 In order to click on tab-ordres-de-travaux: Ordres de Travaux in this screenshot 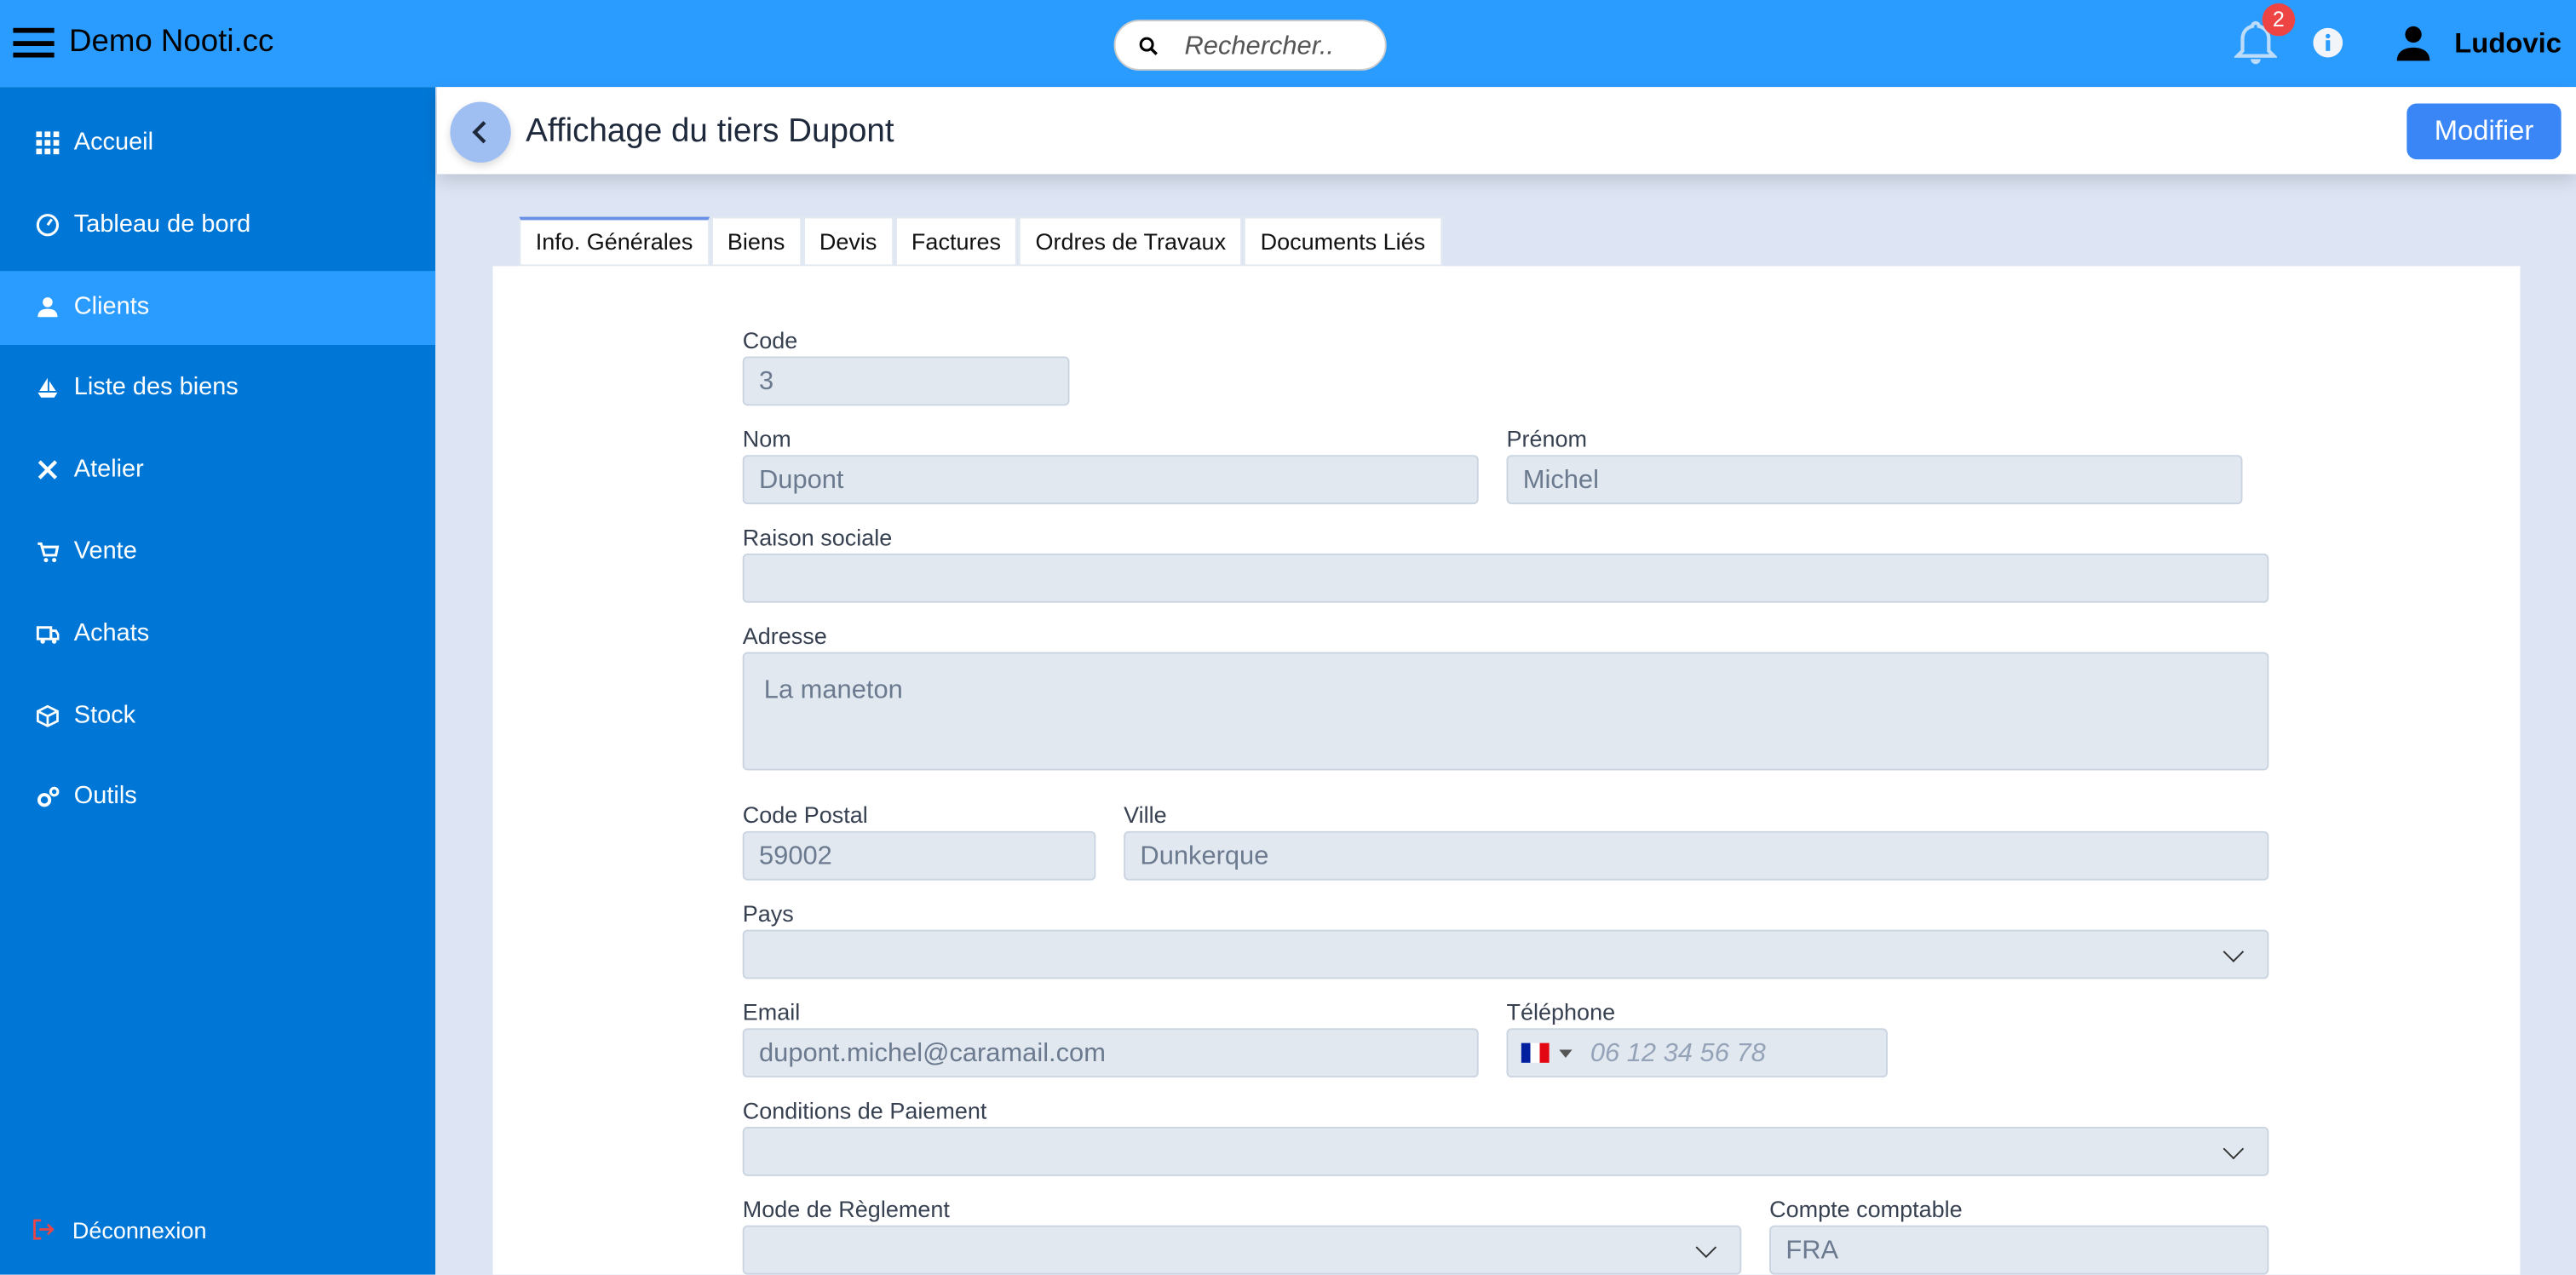, I will do `click(1131, 241)`.